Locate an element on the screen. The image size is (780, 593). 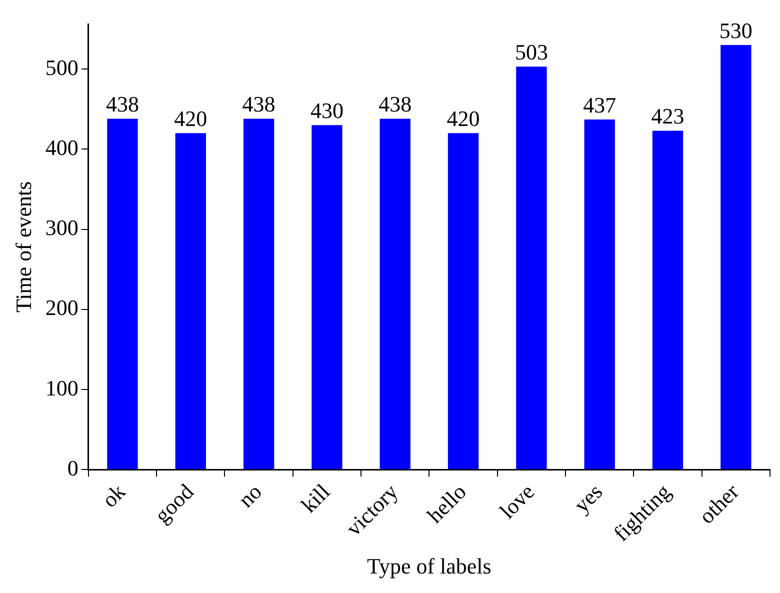
x-axis-title: Type of labels is located at coordinates (429, 566).